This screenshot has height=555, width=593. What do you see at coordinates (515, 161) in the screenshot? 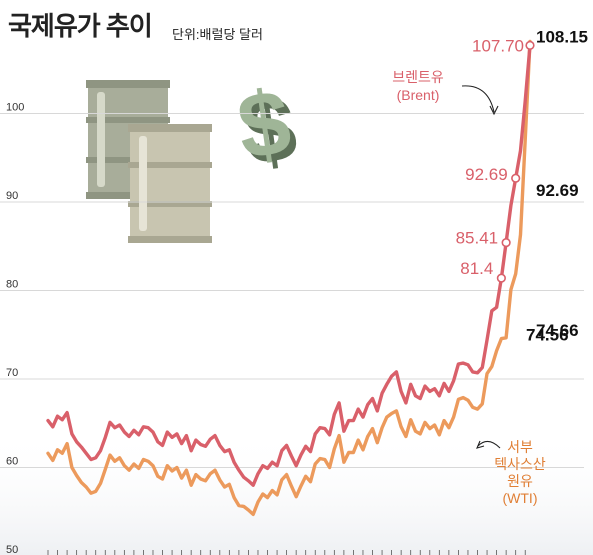
I see `series-markers` at bounding box center [515, 161].